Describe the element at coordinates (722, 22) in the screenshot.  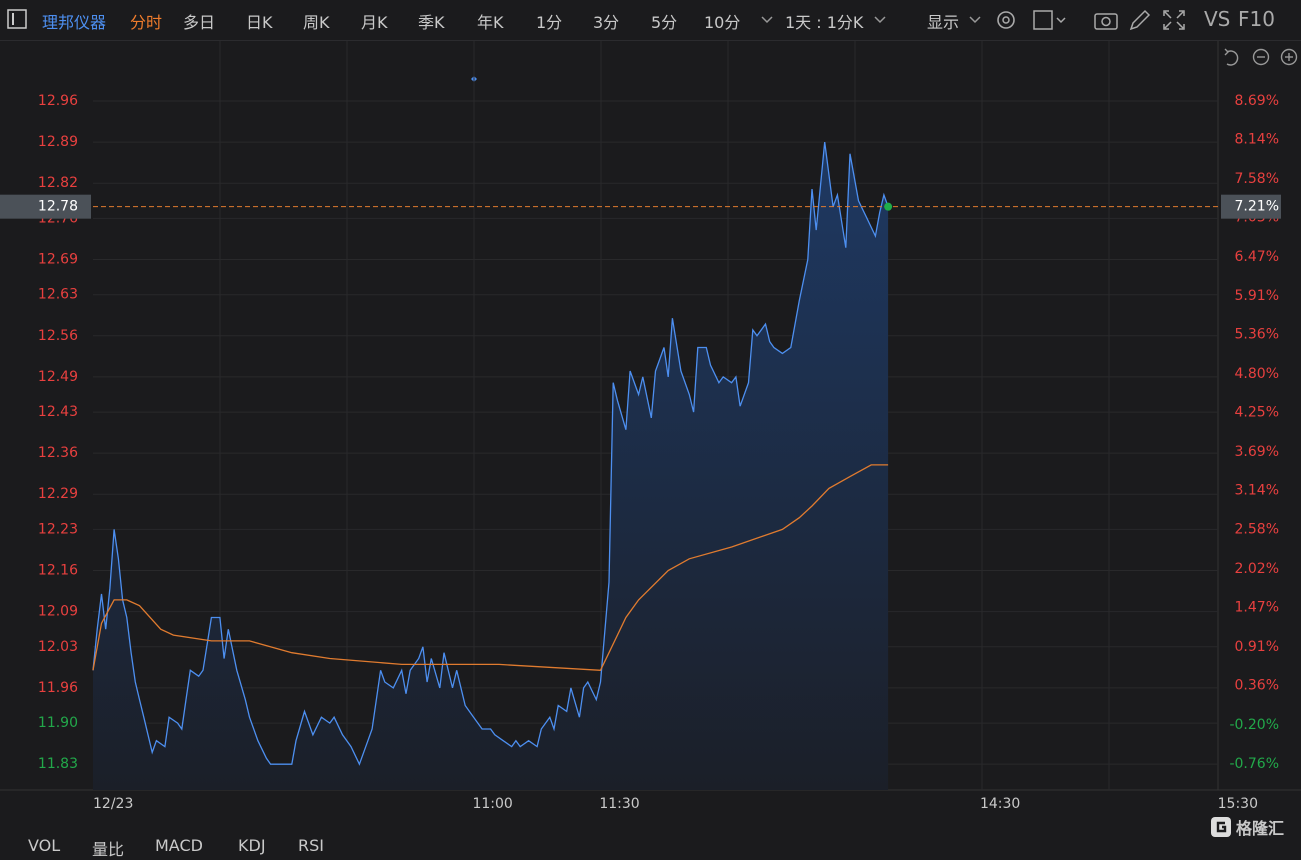
I see `tab: 10分` at that location.